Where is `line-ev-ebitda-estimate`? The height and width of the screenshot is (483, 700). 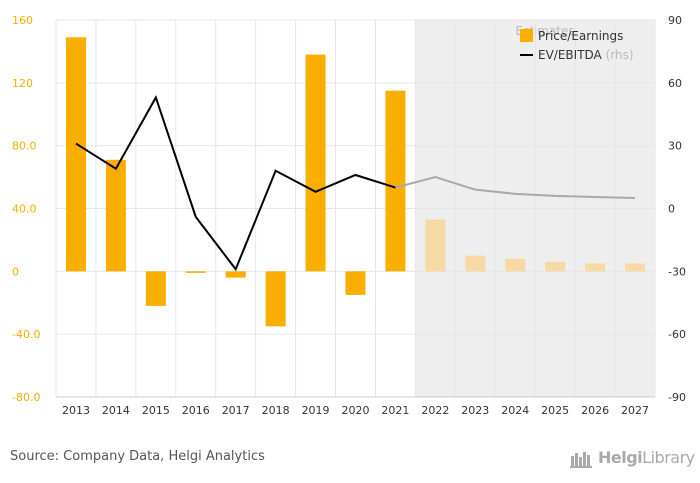
line-ev-ebitda-estimate is located at coordinates (515, 188).